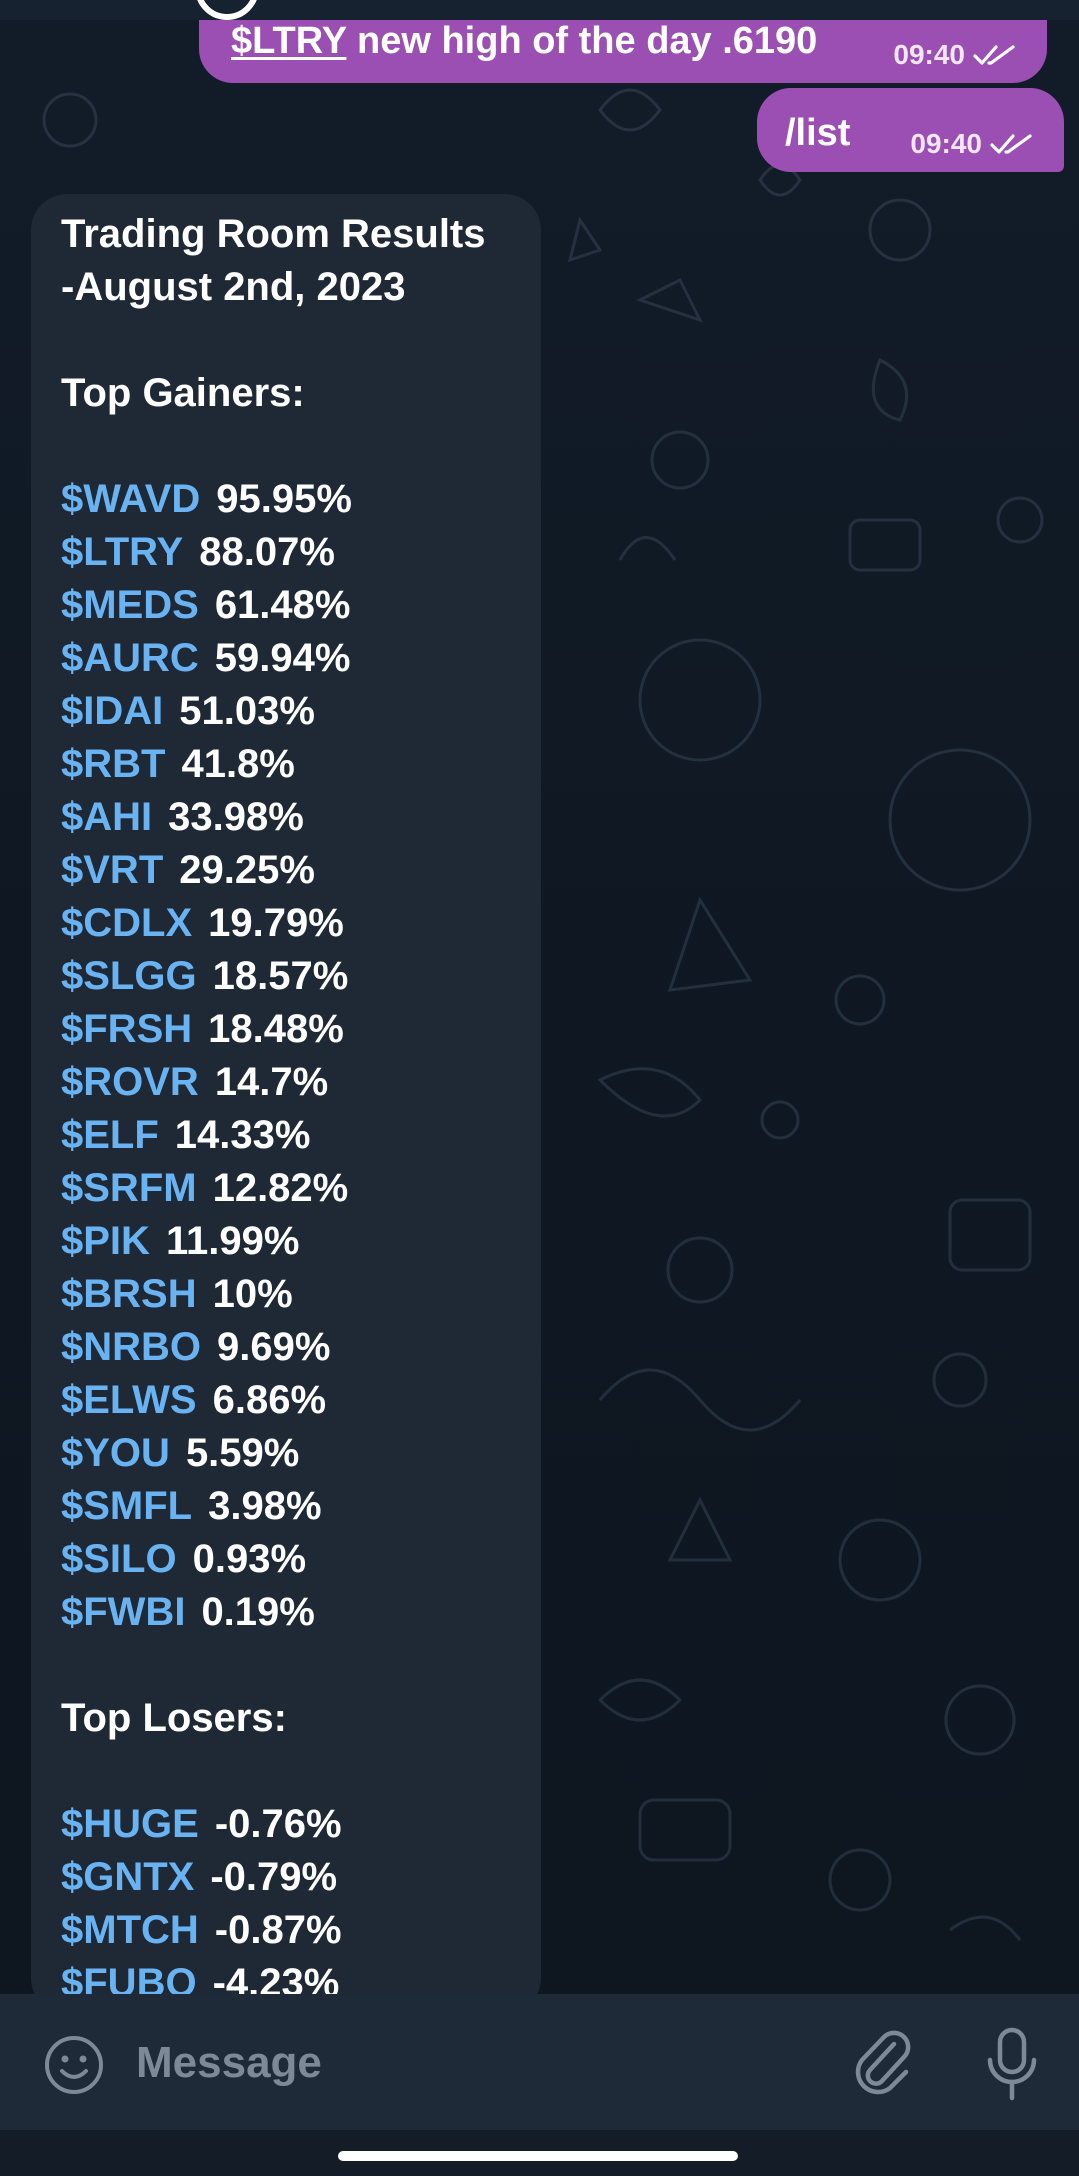 The image size is (1079, 2176). I want to click on cashtag-link: $SLGG, so click(129, 976).